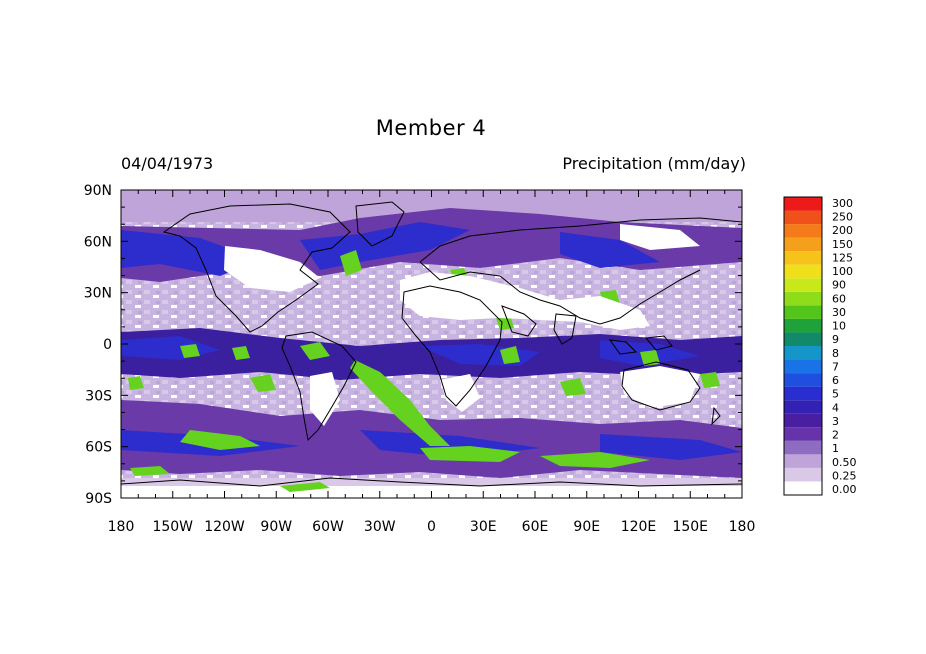 This screenshot has width=926, height=654. I want to click on colorbar-level-label: 100, so click(842, 271).